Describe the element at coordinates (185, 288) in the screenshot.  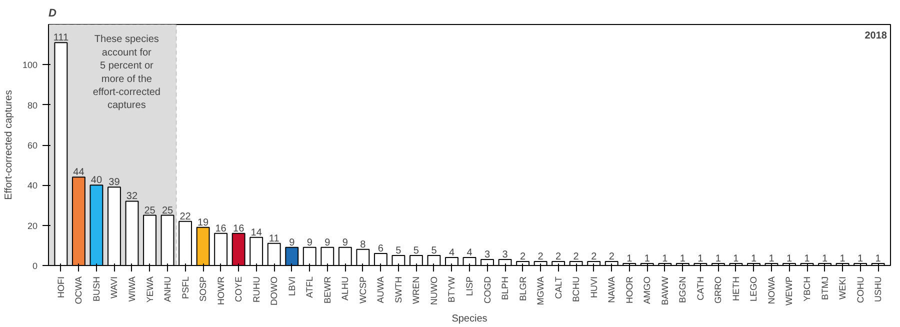
I see `x-tick-label: PSFL` at that location.